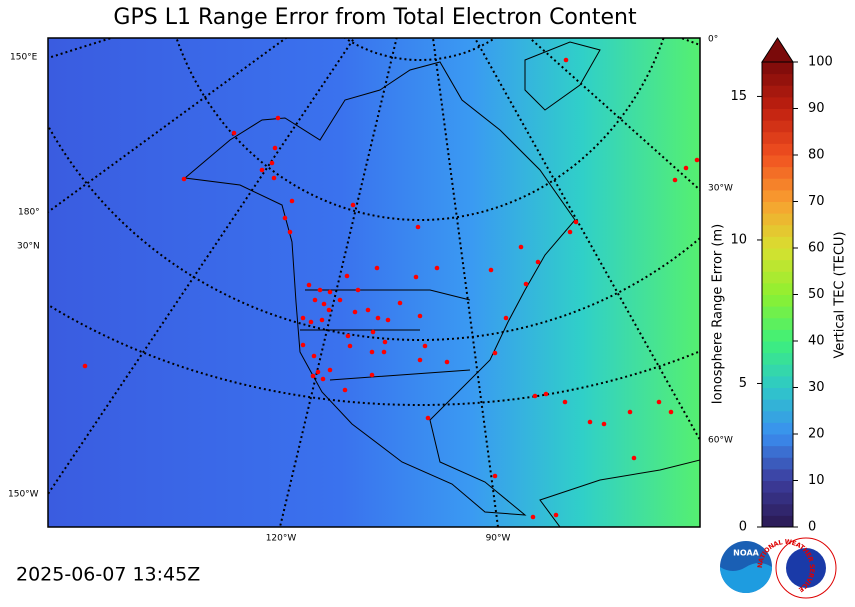 The image size is (855, 607). I want to click on tec-tick-label: 60, so click(816, 248).